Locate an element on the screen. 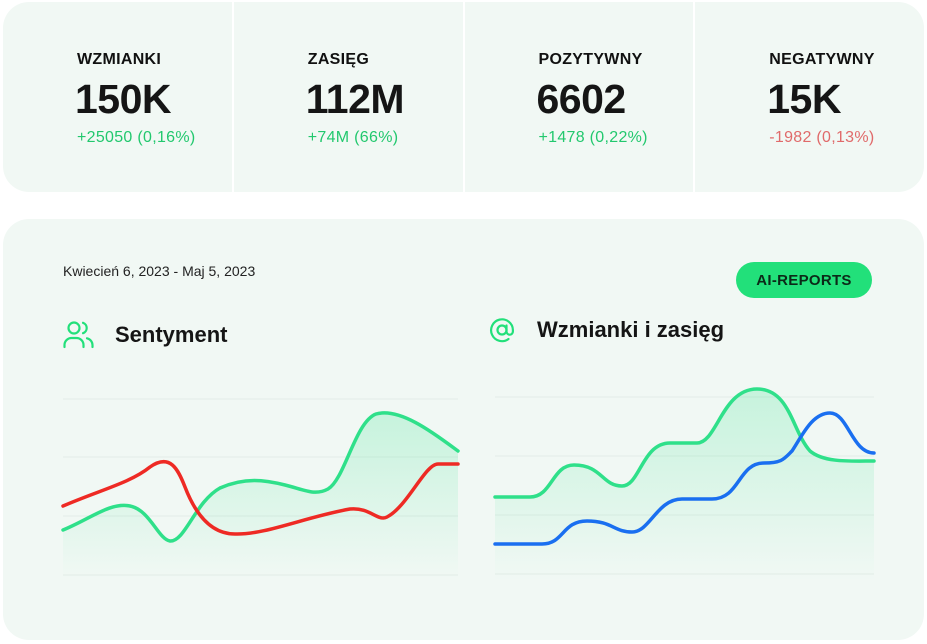 This screenshot has width=927, height=644. stat-value: 6602 is located at coordinates (581, 99).